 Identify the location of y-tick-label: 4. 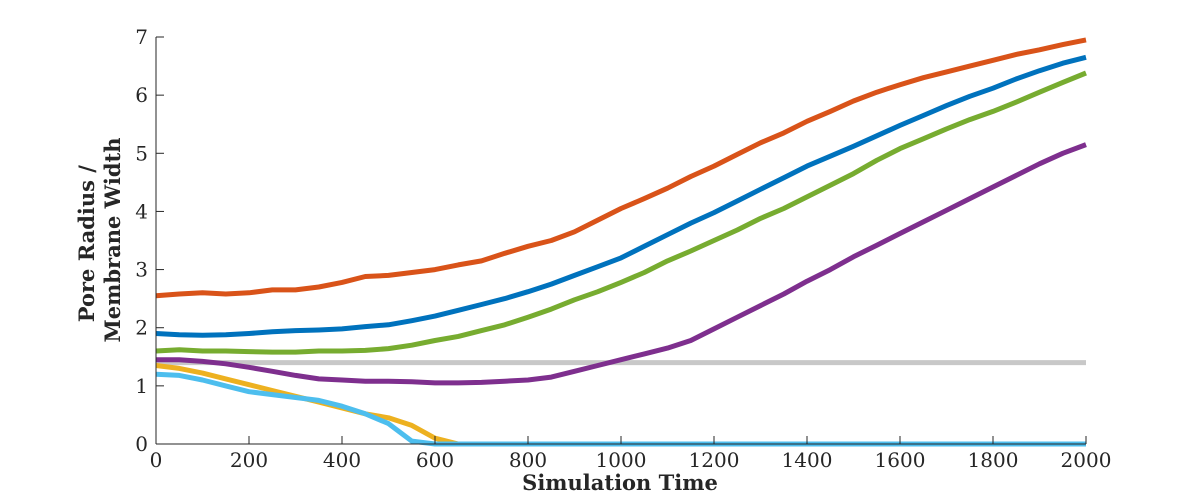
(141, 211).